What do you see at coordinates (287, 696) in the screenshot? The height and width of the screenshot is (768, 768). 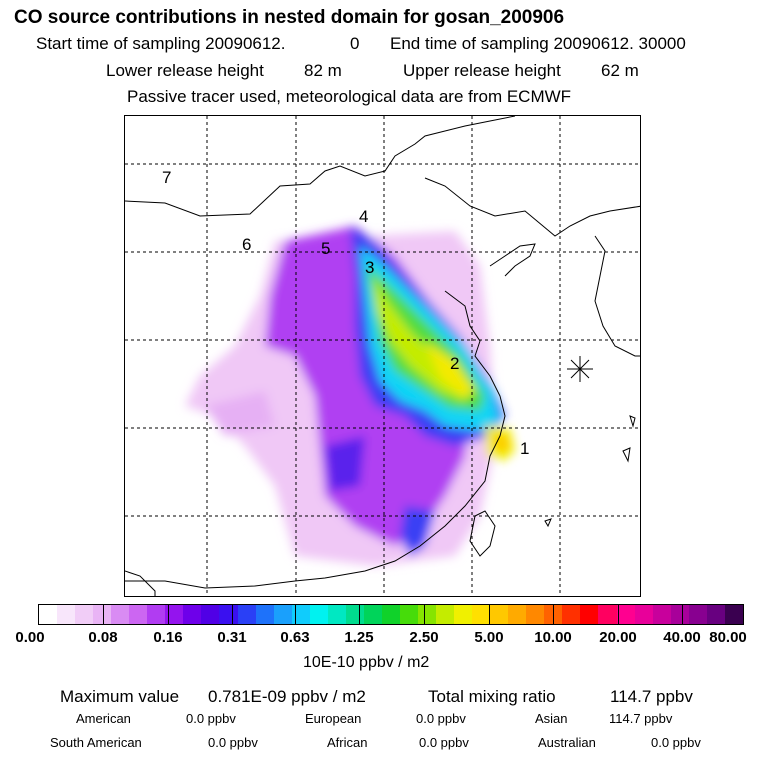 I see `max-value: 0.781E-09 ppbv / m2` at bounding box center [287, 696].